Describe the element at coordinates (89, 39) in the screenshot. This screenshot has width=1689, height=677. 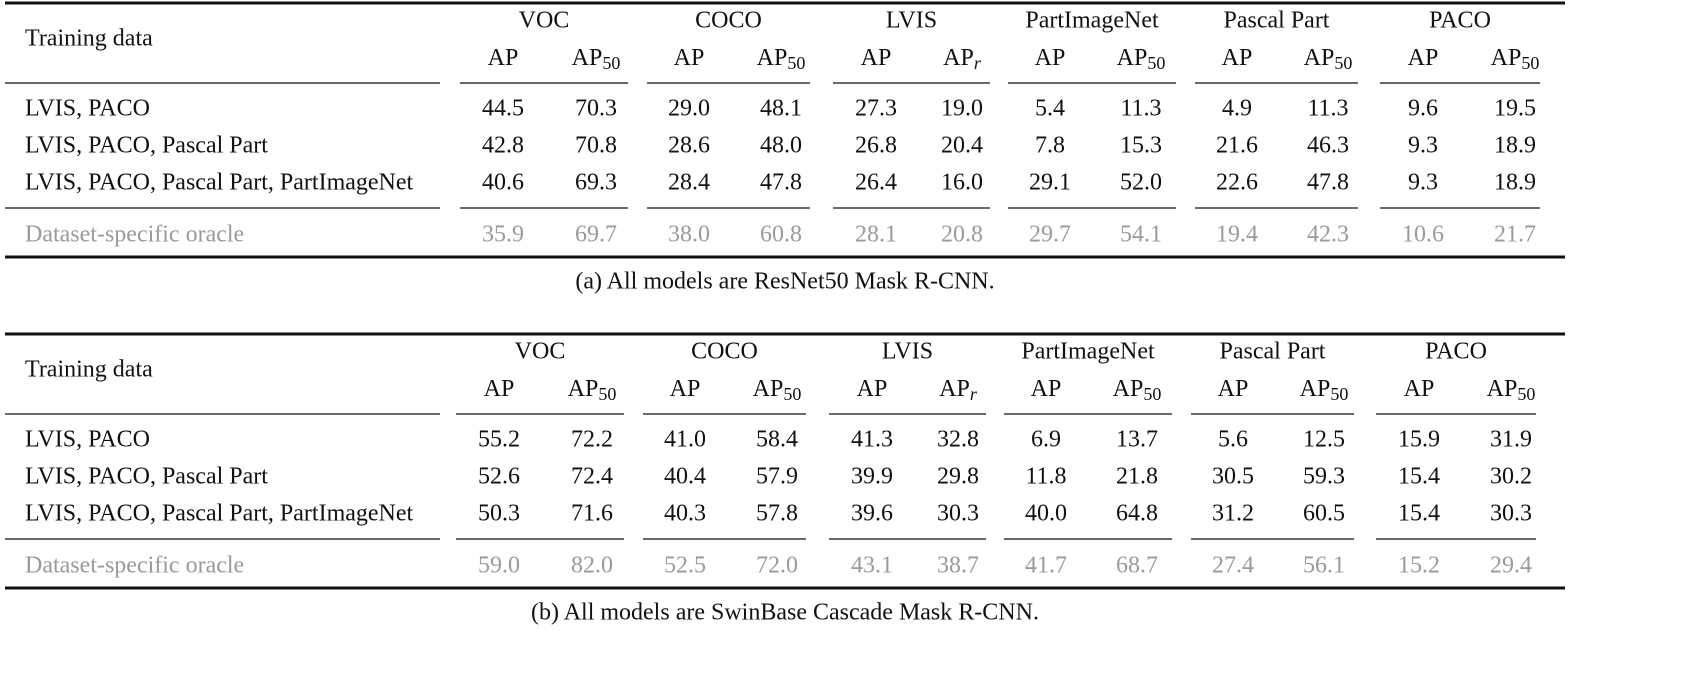
I see `row-header: Training data` at that location.